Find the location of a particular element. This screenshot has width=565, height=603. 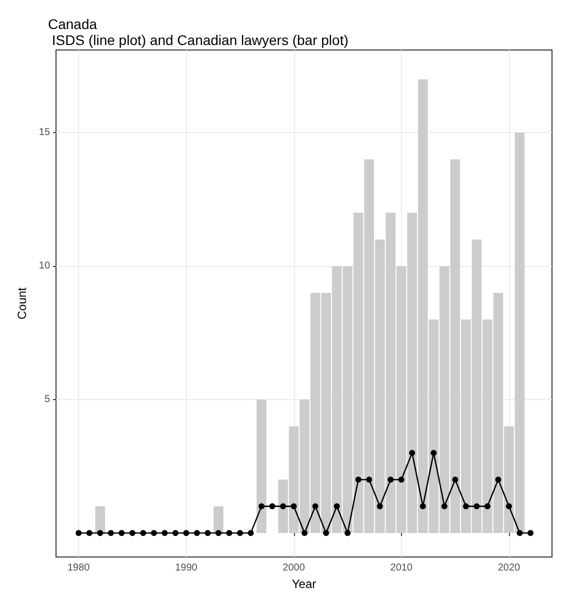

y-tick-label: 15 is located at coordinates (44, 132).